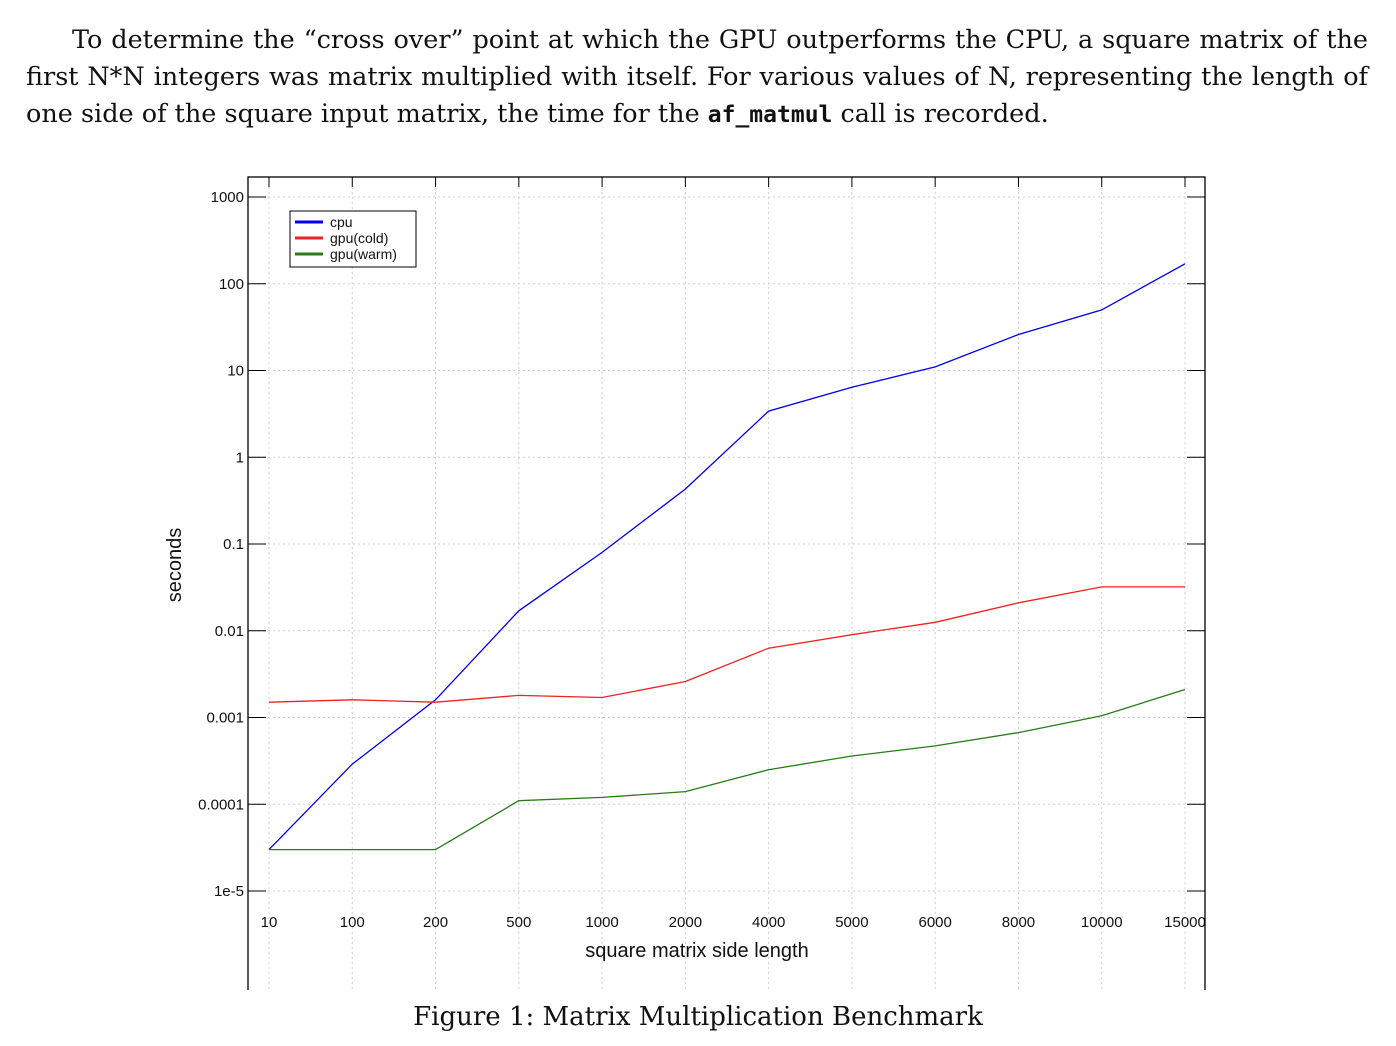  Describe the element at coordinates (934, 922) in the screenshot. I see `x-tick-label: 6000` at that location.